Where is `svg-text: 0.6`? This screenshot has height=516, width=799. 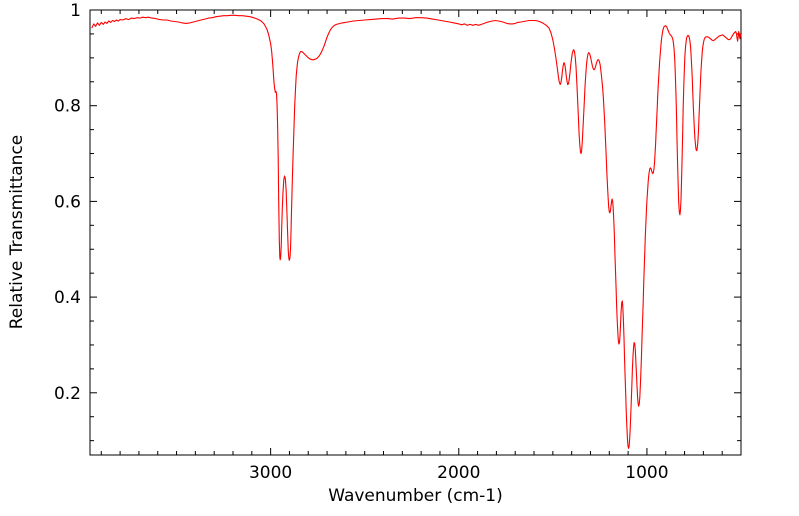 svg-text: 0.6 is located at coordinates (67, 202).